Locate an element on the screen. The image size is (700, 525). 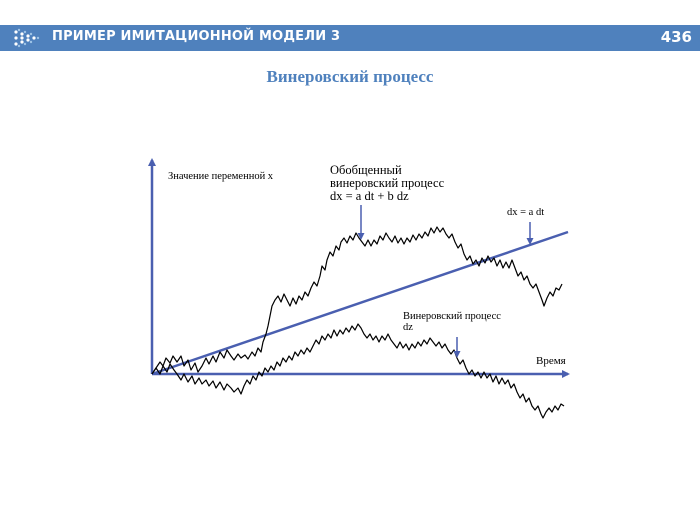
drift-label: dx = a dt is located at coordinates (526, 212).